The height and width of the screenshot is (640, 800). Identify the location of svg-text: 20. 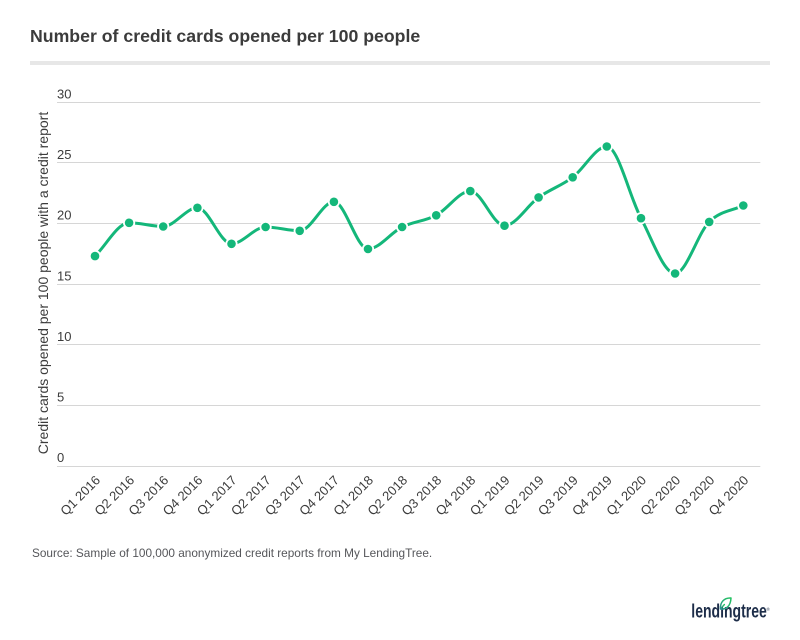
(64, 215).